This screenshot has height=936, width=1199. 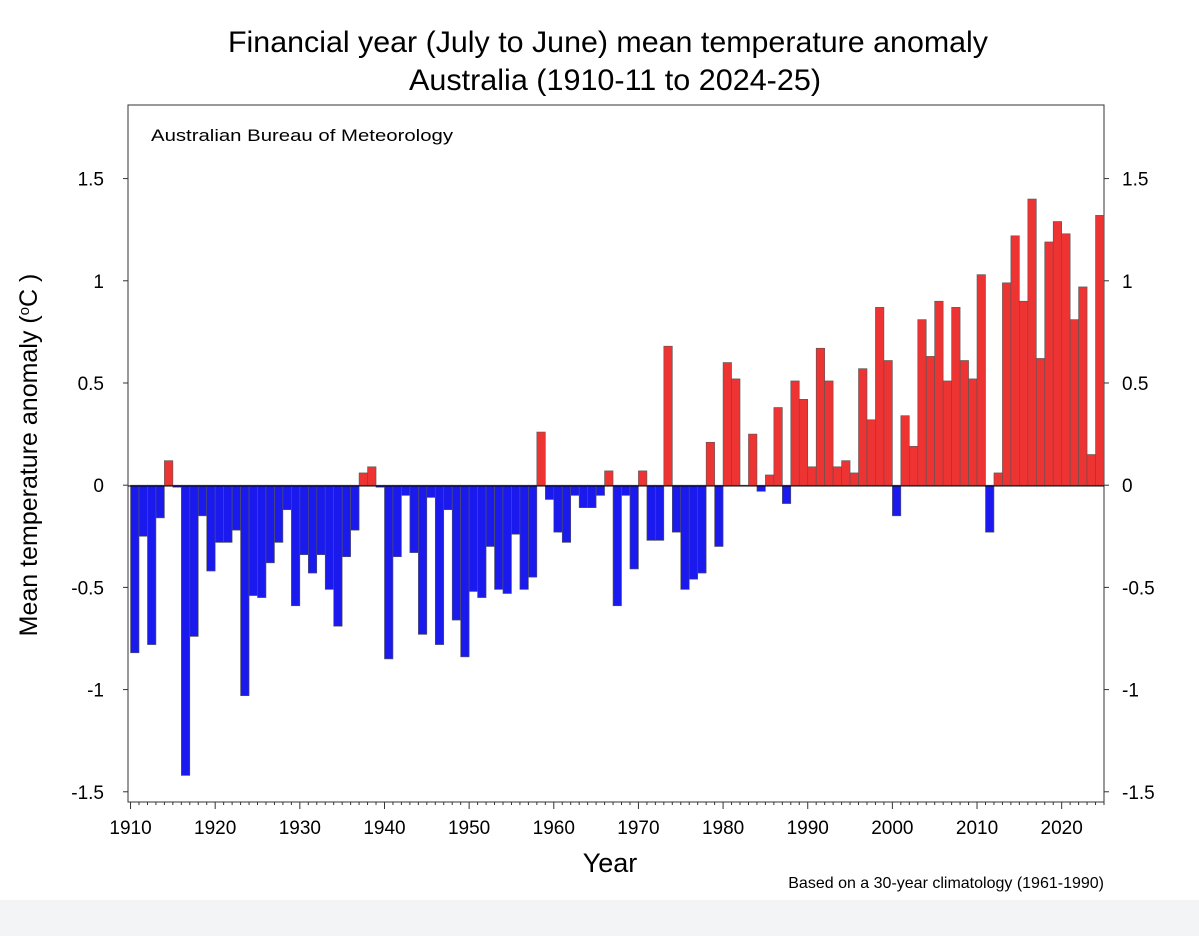 What do you see at coordinates (135, 569) in the screenshot?
I see `bar-1910` at bounding box center [135, 569].